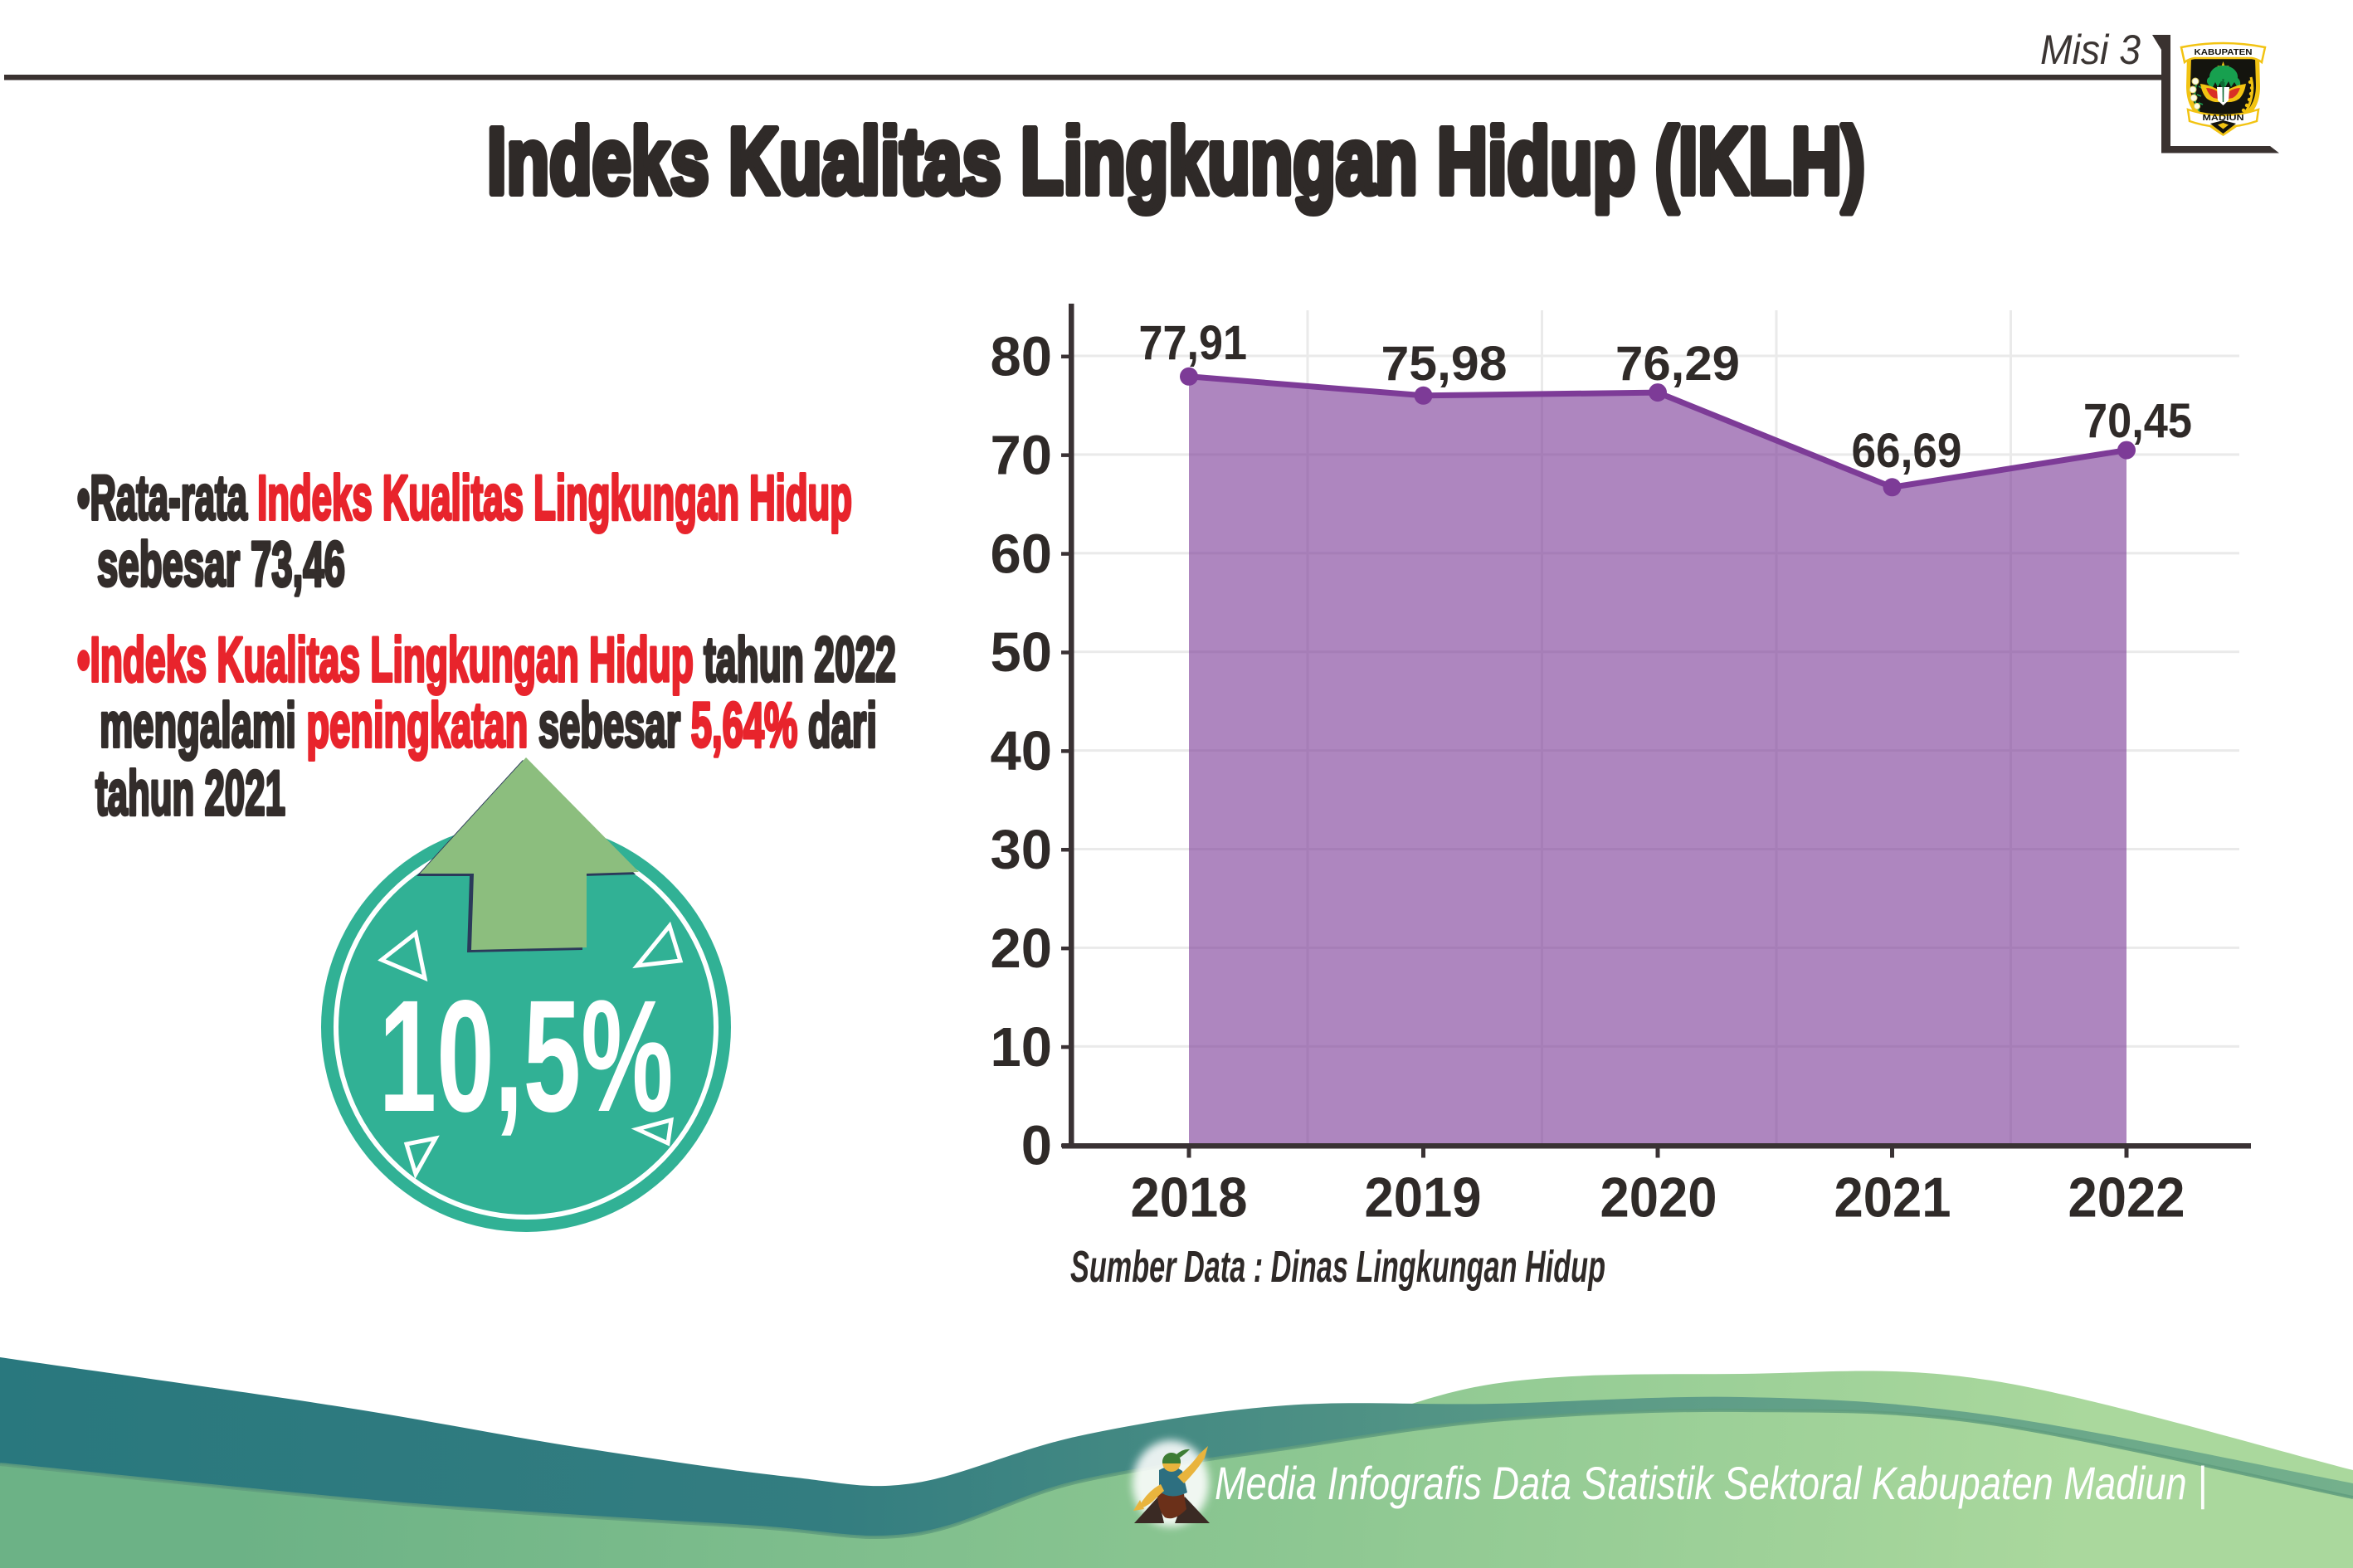 The width and height of the screenshot is (2353, 1568). What do you see at coordinates (2137, 421) in the screenshot?
I see `svg-text: 70,45` at bounding box center [2137, 421].